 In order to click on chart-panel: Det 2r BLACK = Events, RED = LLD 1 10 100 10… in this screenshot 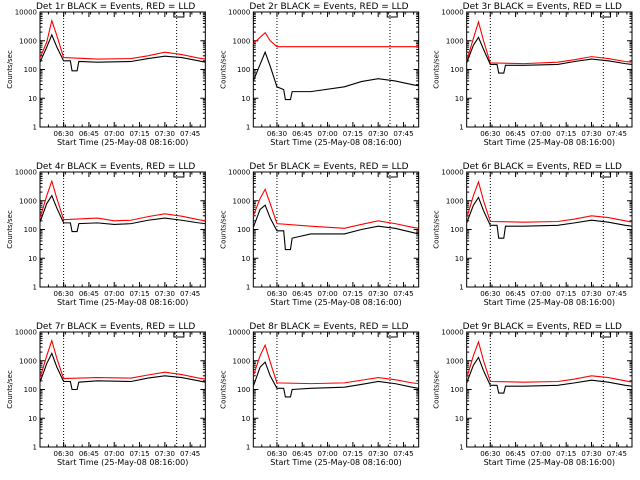, I will do `click(319, 74)`.